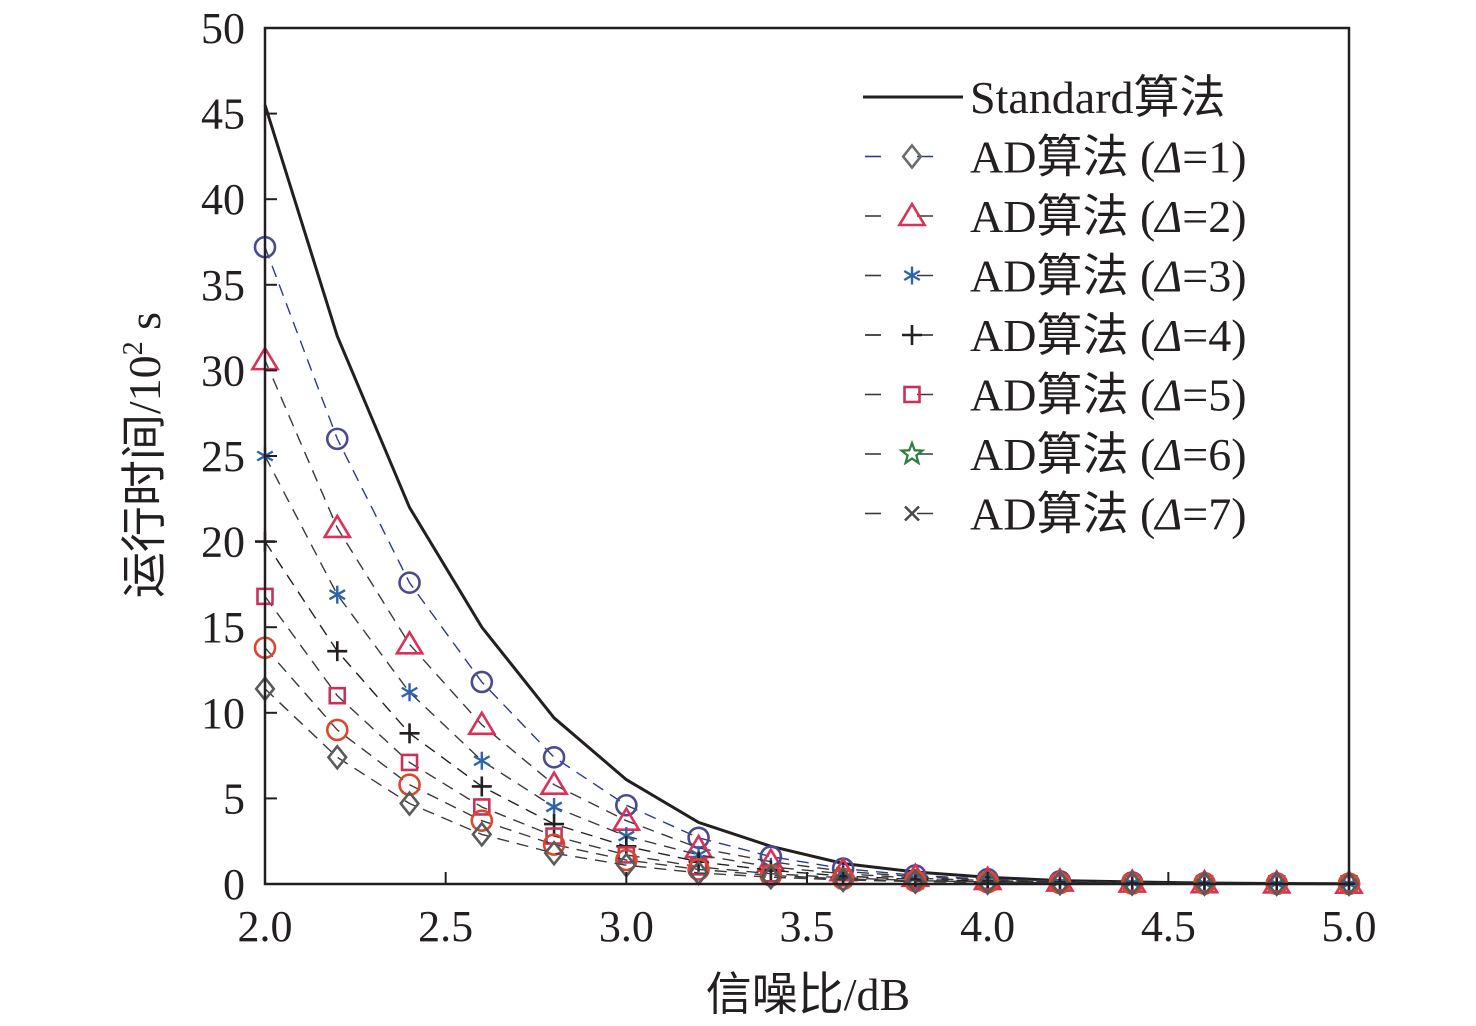  What do you see at coordinates (1167, 216) in the screenshot?
I see `legend-label-2-delta: Δ` at bounding box center [1167, 216].